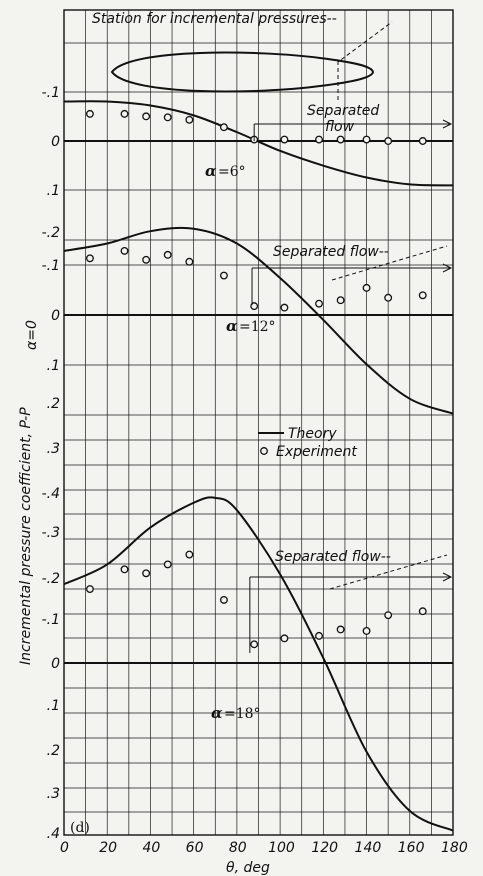 The image size is (483, 876). I want to click on svg-text: α=0, so click(32, 335).